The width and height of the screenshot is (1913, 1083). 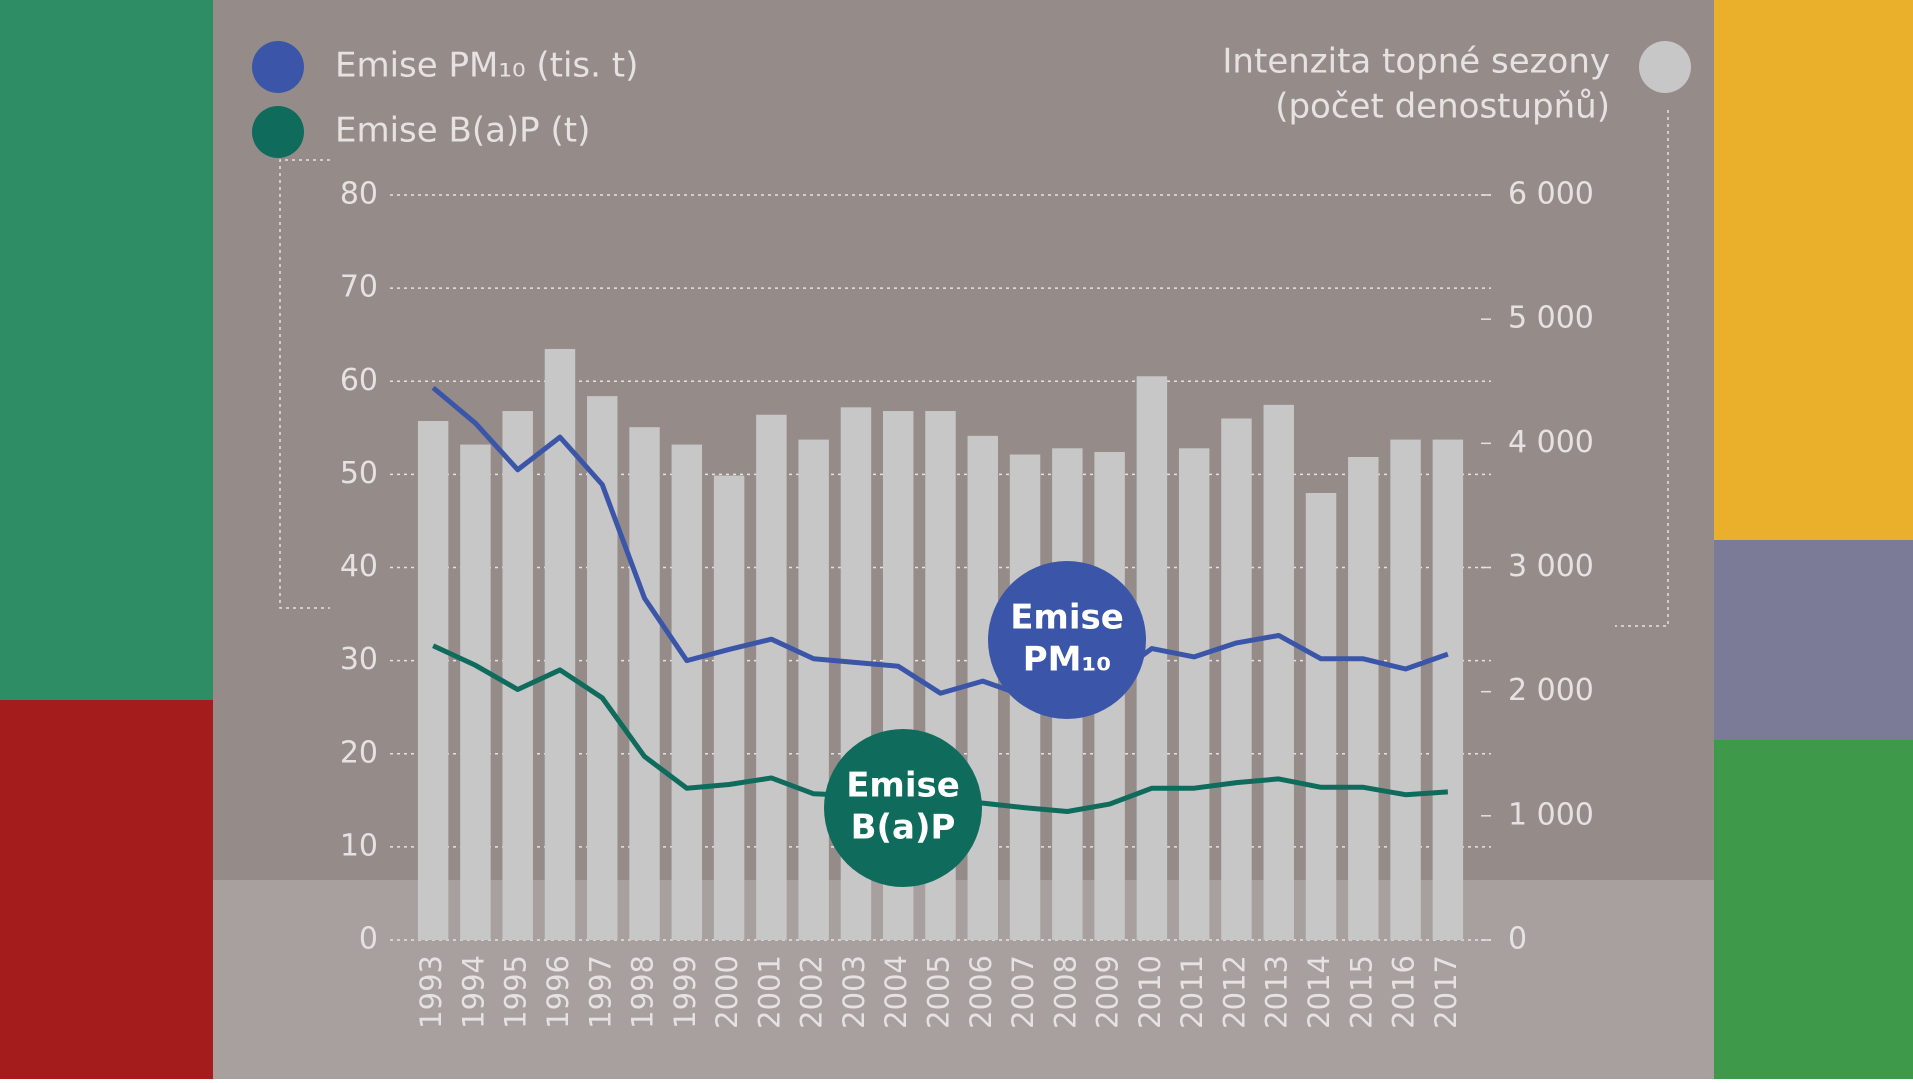 I want to click on y-tick-label: 80, so click(x=359, y=194).